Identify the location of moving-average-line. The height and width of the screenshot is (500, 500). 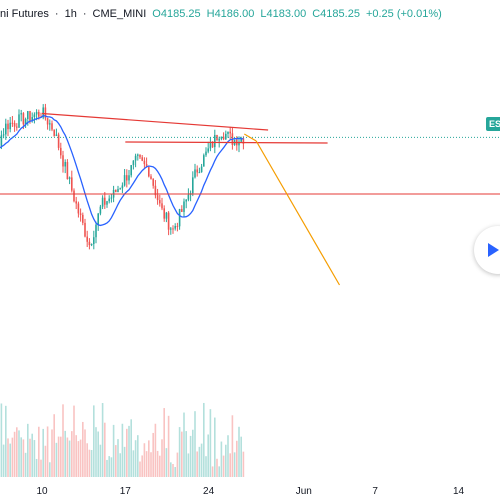
(122, 171).